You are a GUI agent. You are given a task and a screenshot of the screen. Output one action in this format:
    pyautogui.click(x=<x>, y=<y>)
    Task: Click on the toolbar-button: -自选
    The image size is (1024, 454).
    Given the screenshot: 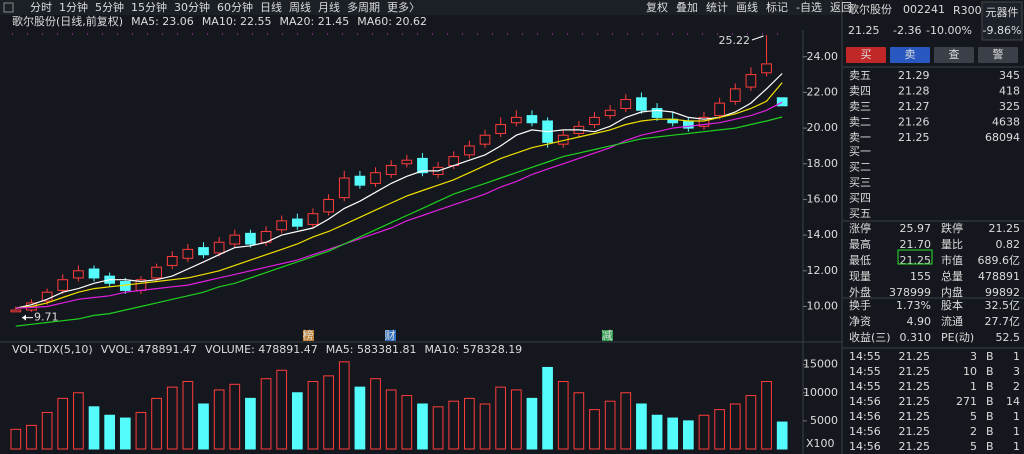 What is the action you would take?
    pyautogui.click(x=809, y=7)
    